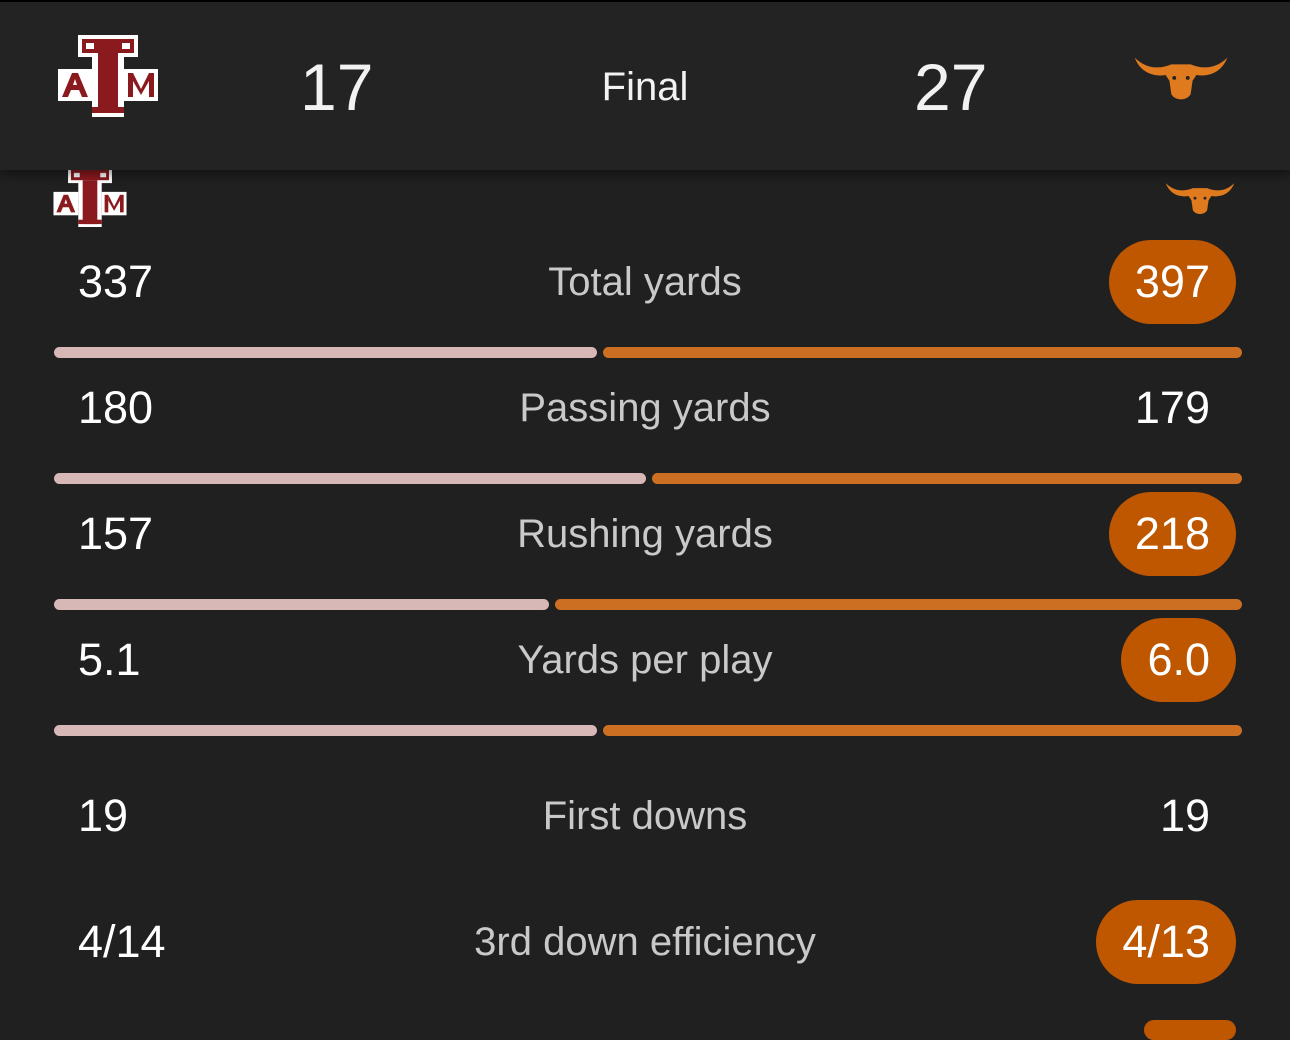 The width and height of the screenshot is (1290, 1040). I want to click on away-stat-value: 180, so click(116, 407).